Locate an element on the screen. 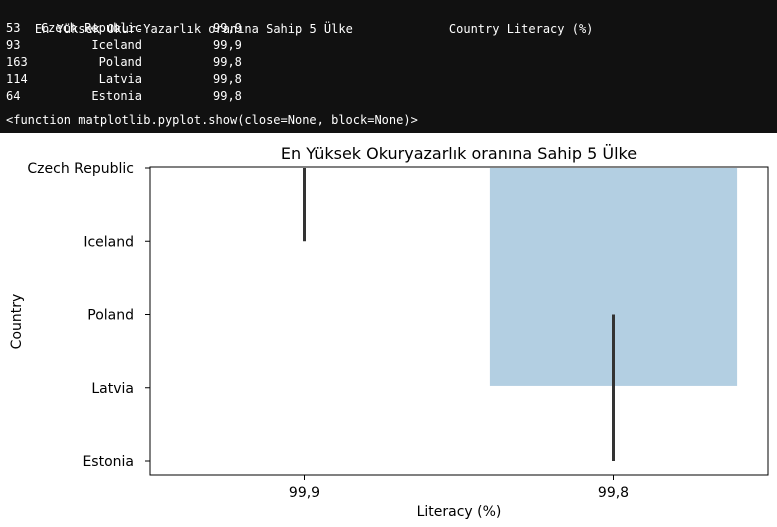 This screenshot has height=527, width=777. x-tick-label: 99,9 is located at coordinates (304, 493).